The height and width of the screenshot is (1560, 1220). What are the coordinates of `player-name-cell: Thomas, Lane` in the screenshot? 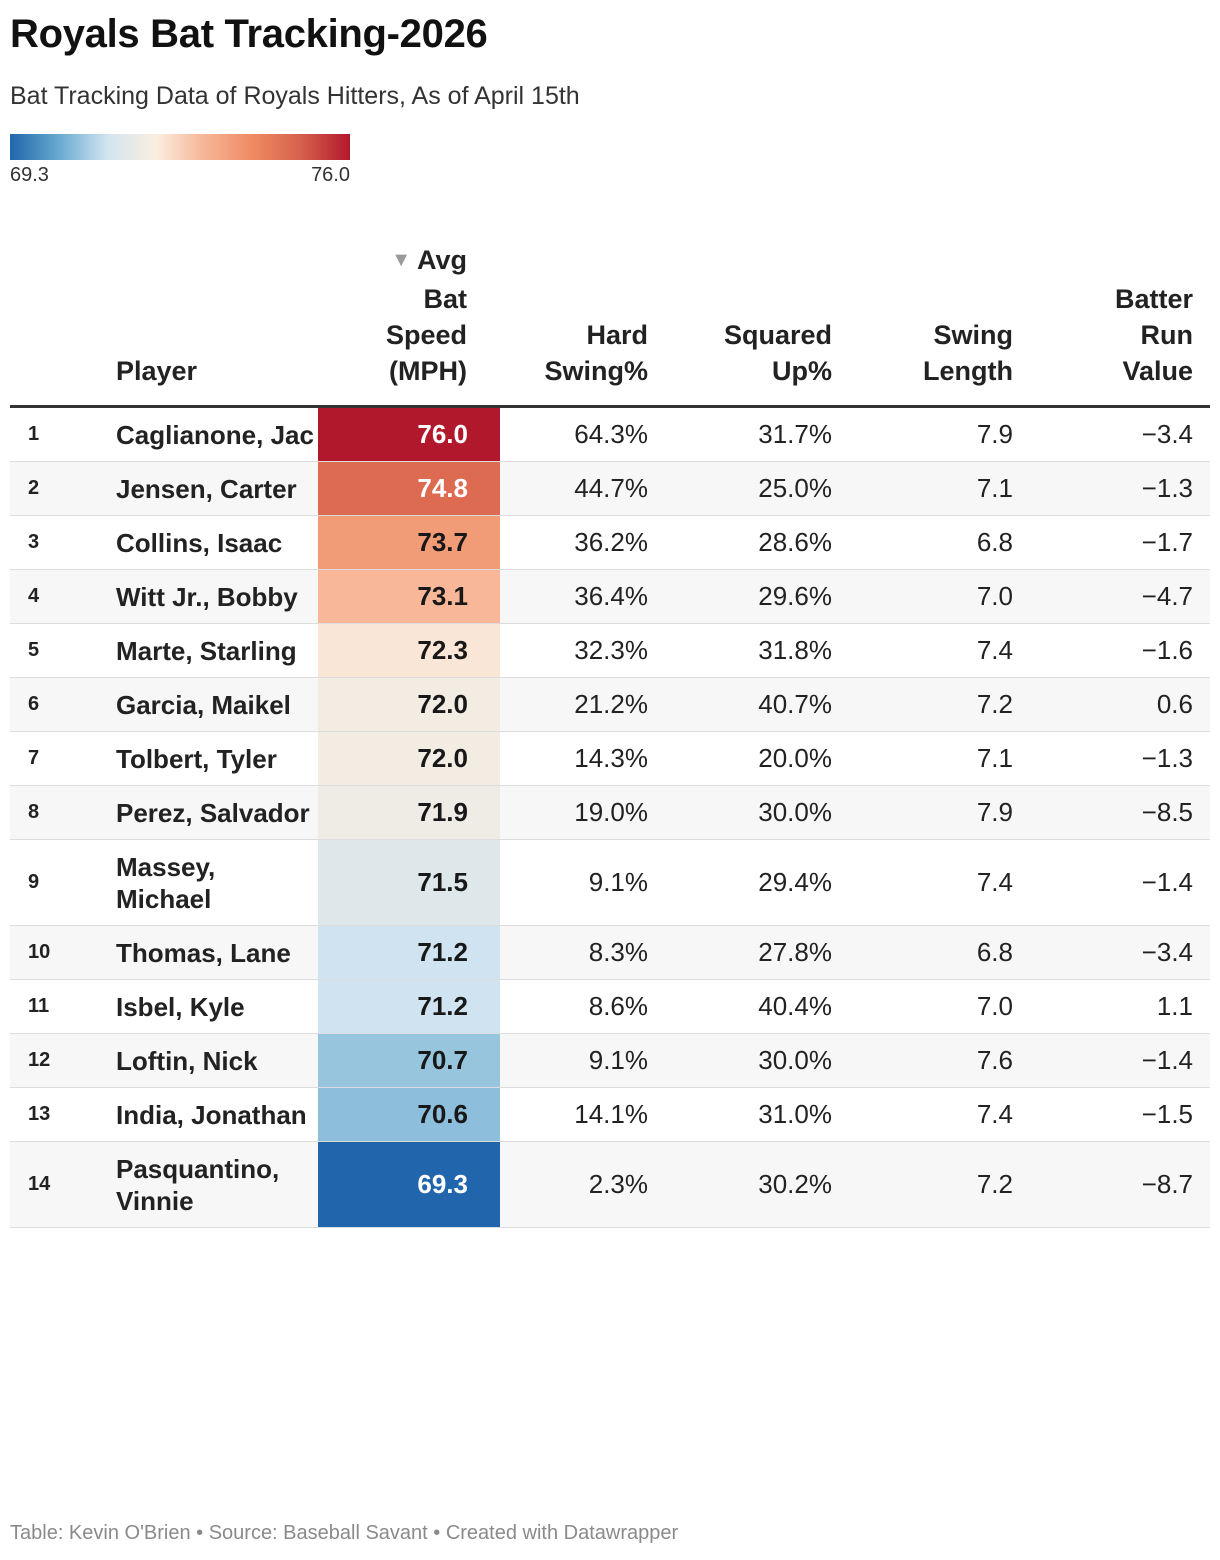 It's located at (203, 952).